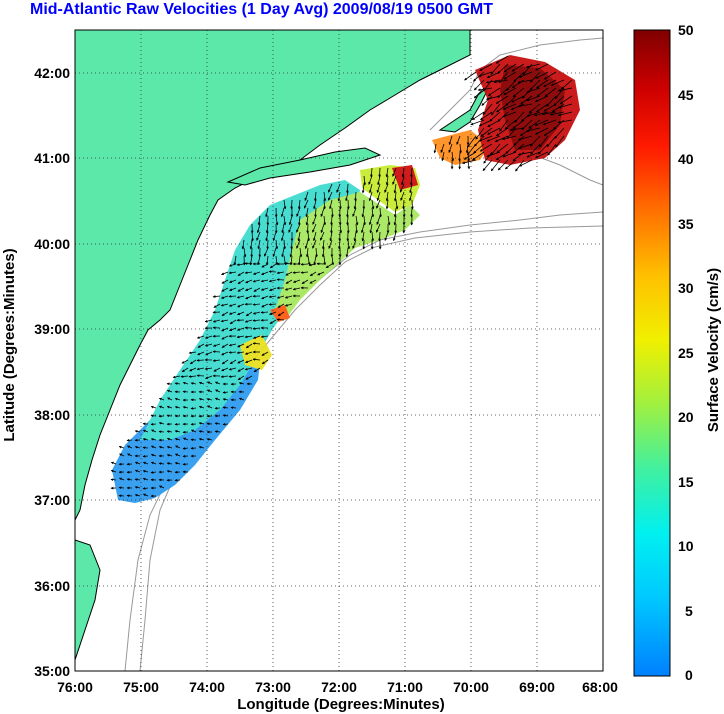 The height and width of the screenshot is (714, 724). I want to click on colorbar-tick-label: 40, so click(686, 159).